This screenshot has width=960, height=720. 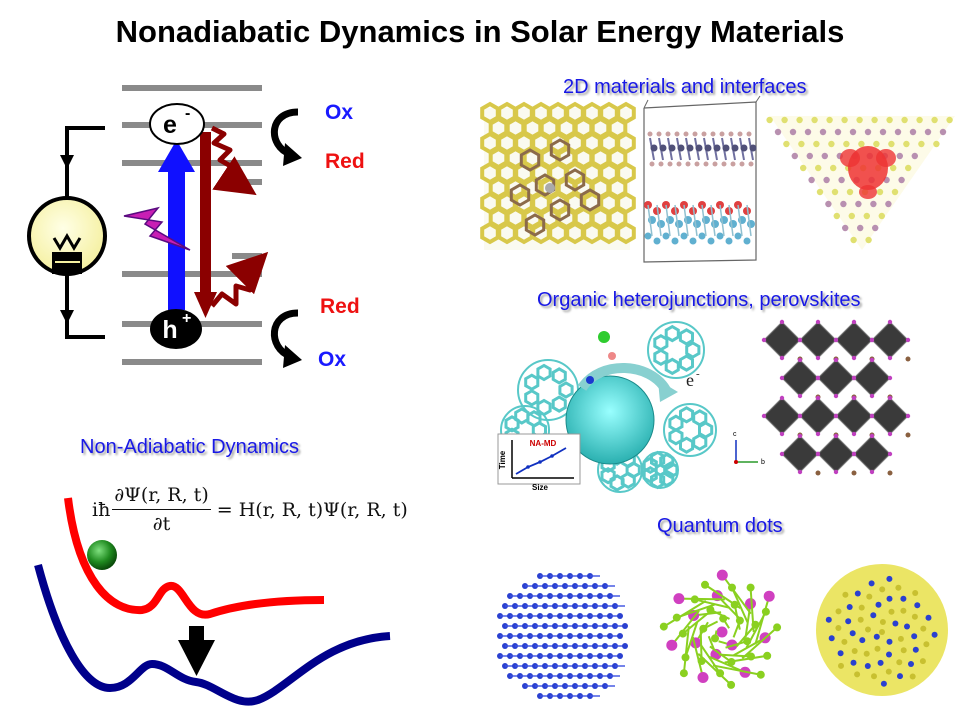 I want to click on tdse-equation: iħ ∂Ψ(r, R, t) ∂t = H(r, R, t)Ψ(r, R, t), so click(x=250, y=509).